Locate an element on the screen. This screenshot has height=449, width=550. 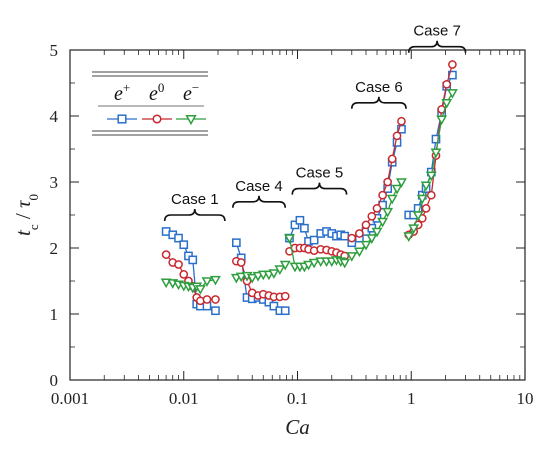
legend-label: e− is located at coordinates (191, 92).